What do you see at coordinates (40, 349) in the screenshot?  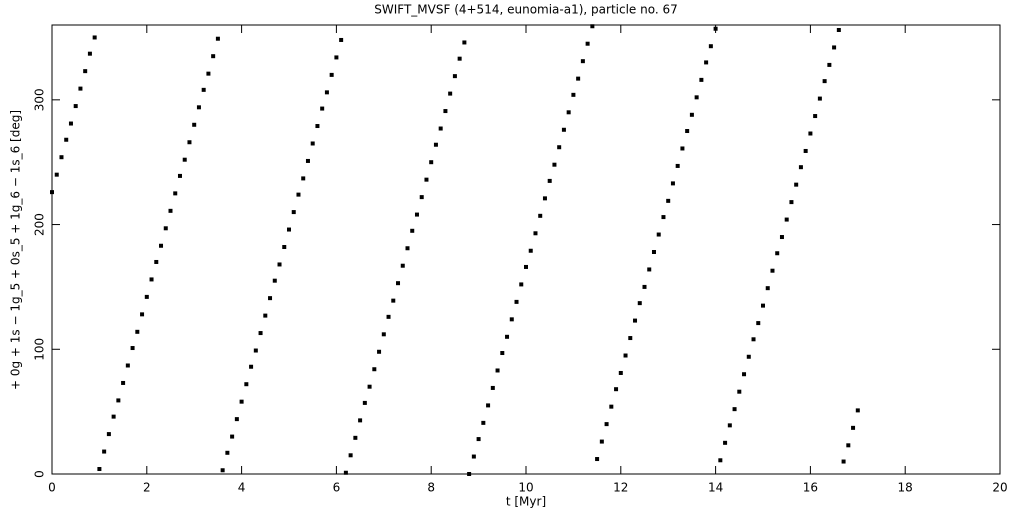 I see `y-tick-label: 100` at bounding box center [40, 349].